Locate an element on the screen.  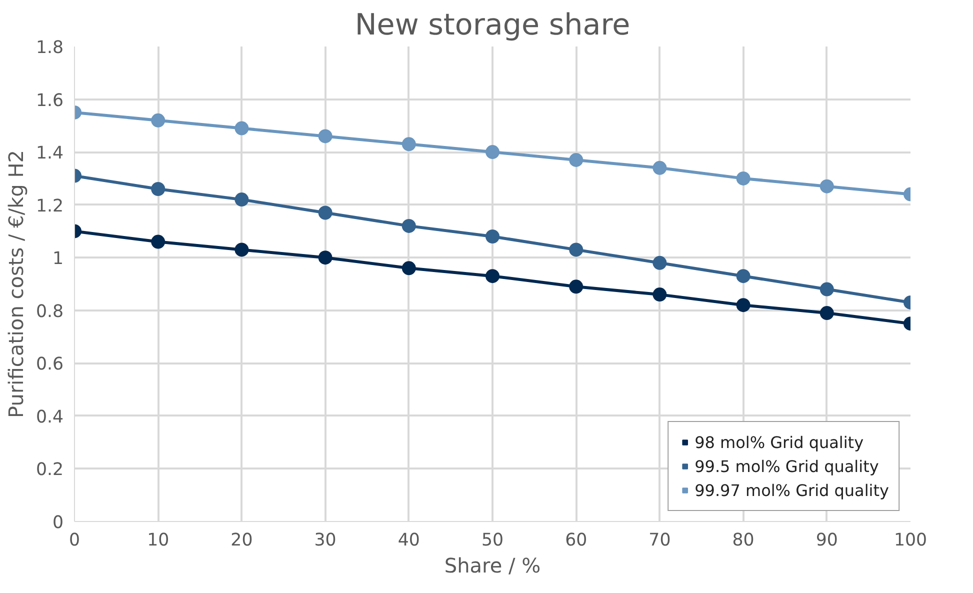
y-tick-label: 1.8 is located at coordinates (50, 48).